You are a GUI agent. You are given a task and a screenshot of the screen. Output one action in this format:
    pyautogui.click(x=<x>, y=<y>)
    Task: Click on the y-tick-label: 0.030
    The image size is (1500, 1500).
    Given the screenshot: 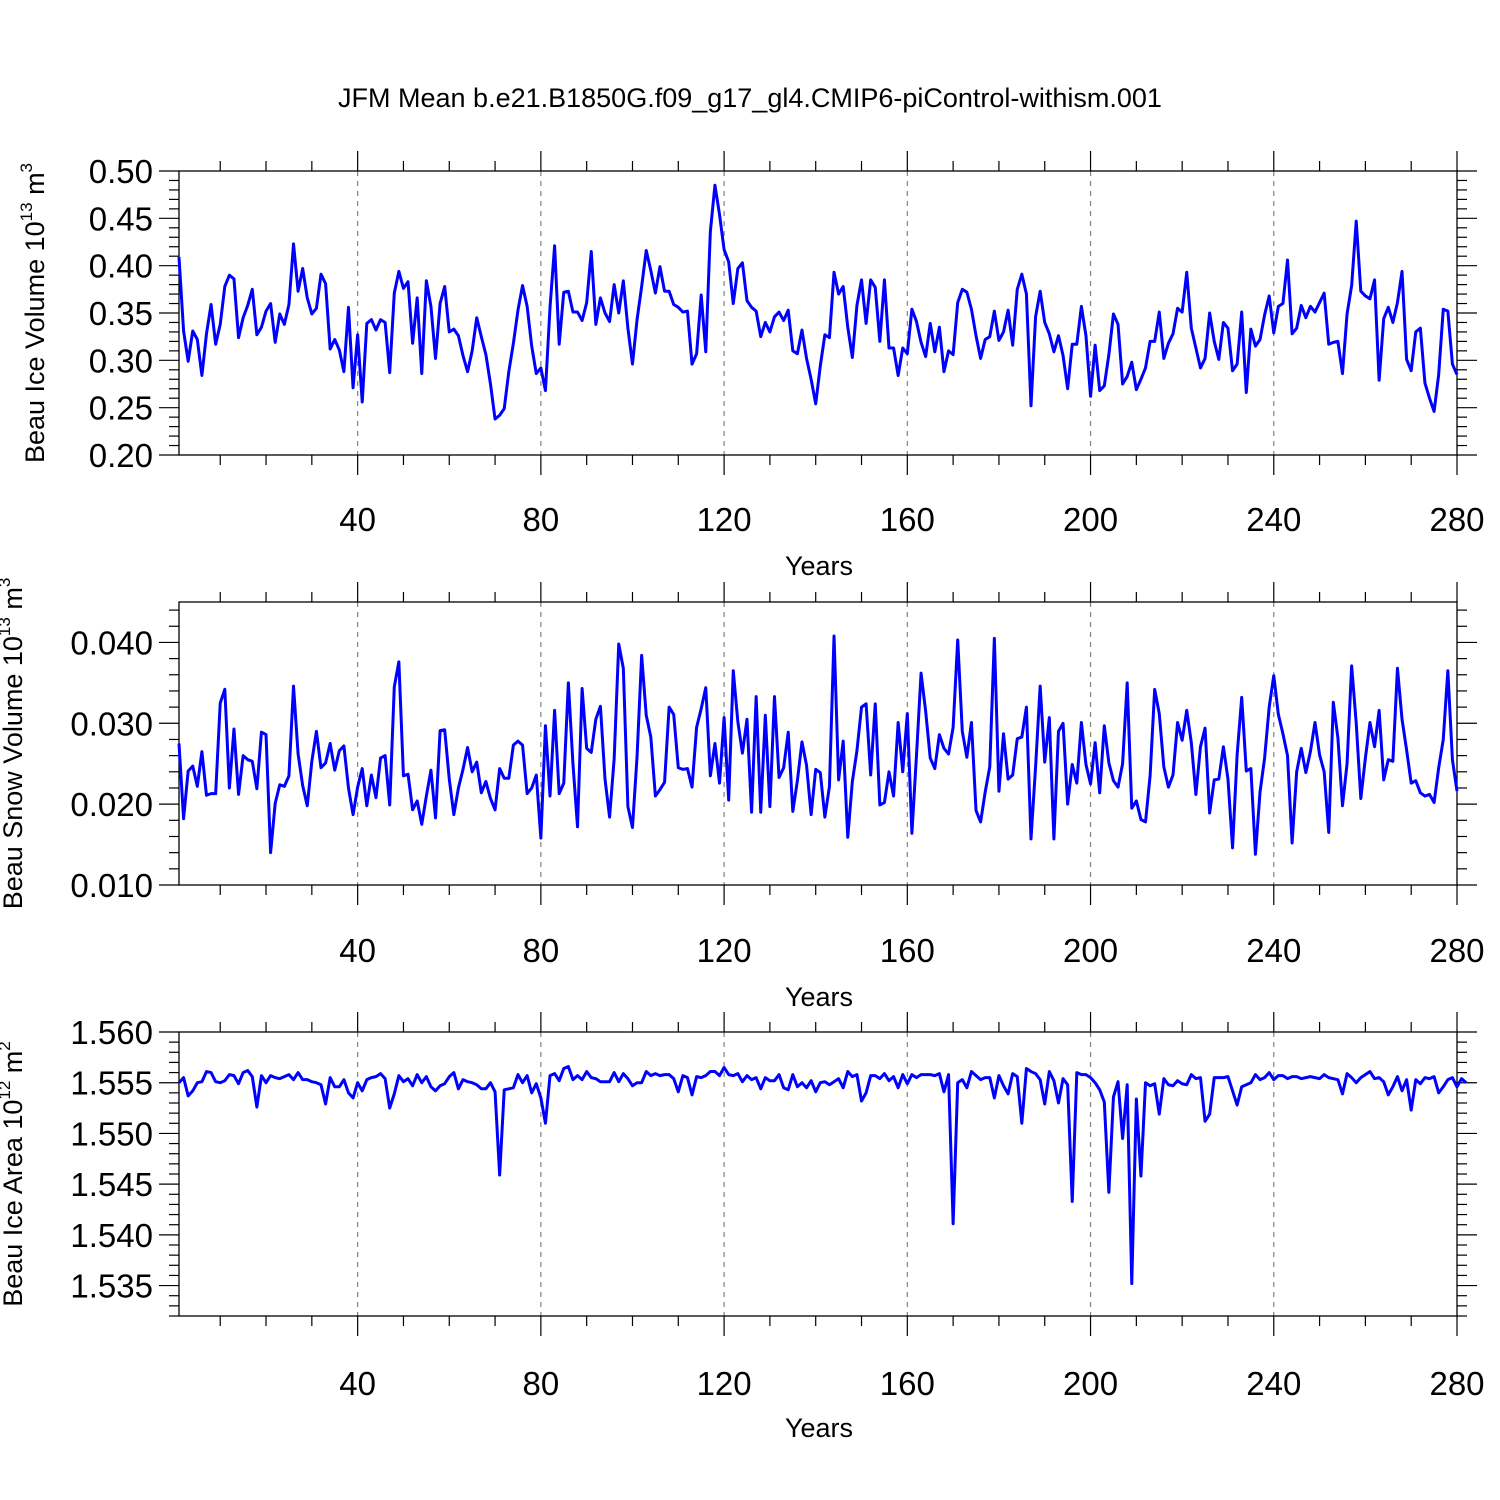 What is the action you would take?
    pyautogui.click(x=111, y=723)
    